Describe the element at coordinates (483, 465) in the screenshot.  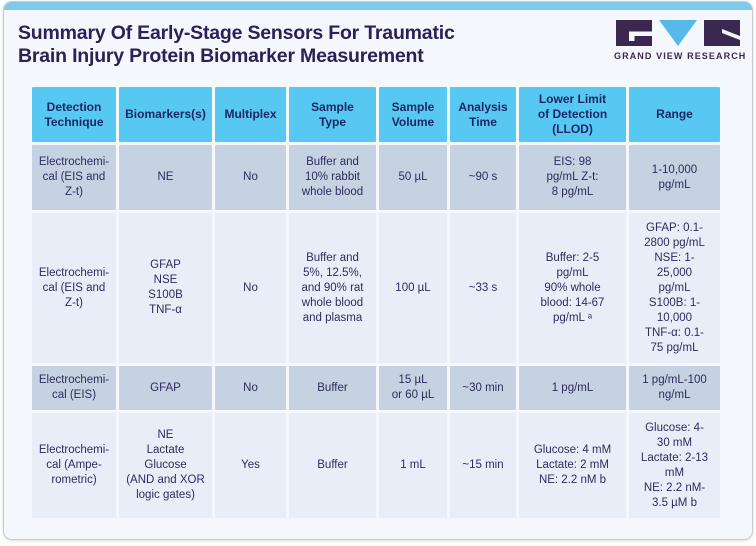
I see `table-cell: ~15 min` at that location.